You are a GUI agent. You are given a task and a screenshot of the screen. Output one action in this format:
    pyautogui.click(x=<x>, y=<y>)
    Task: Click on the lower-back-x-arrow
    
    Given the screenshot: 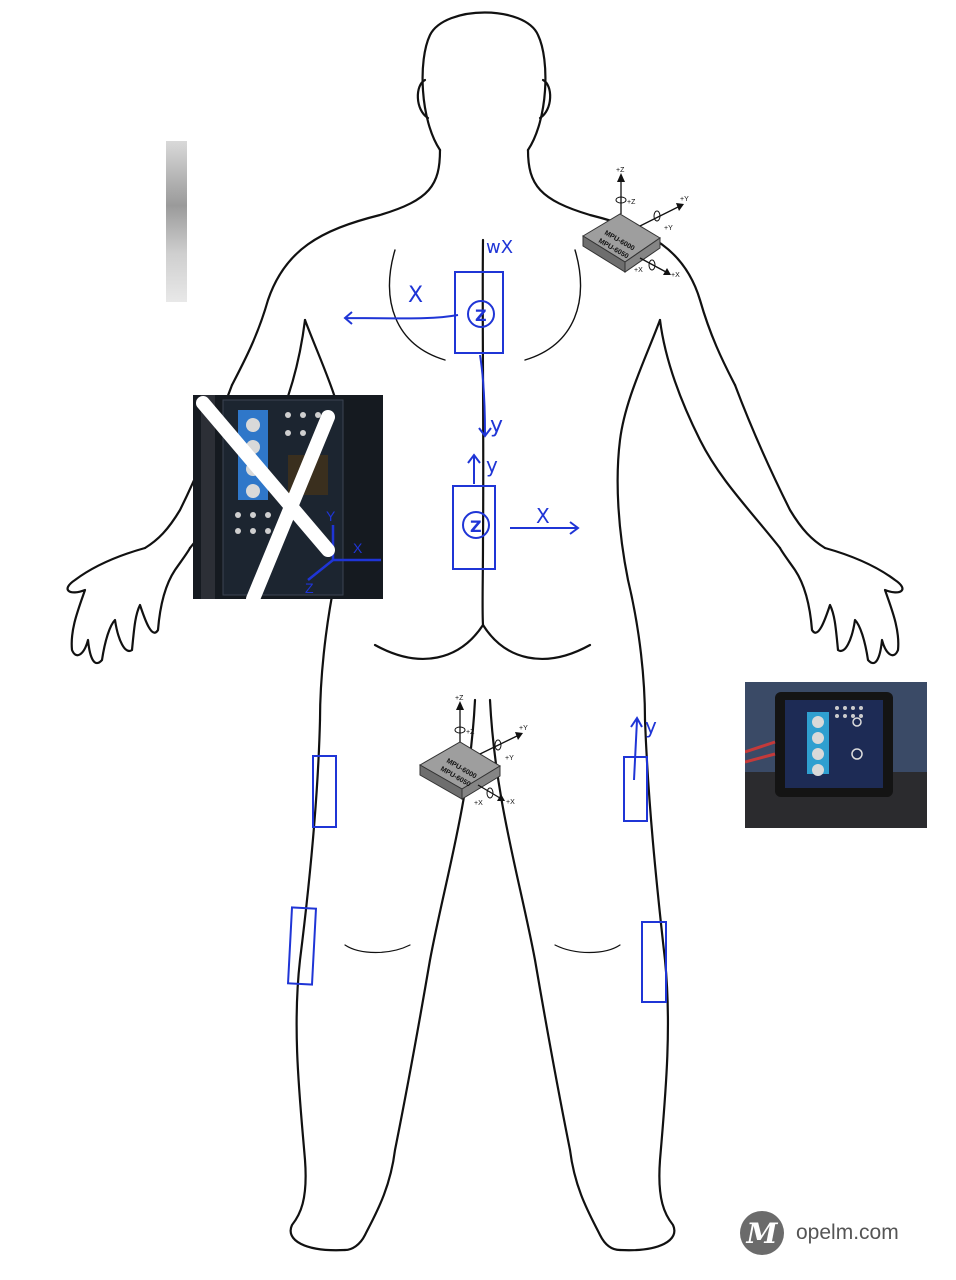 What is the action you would take?
    pyautogui.click(x=545, y=528)
    